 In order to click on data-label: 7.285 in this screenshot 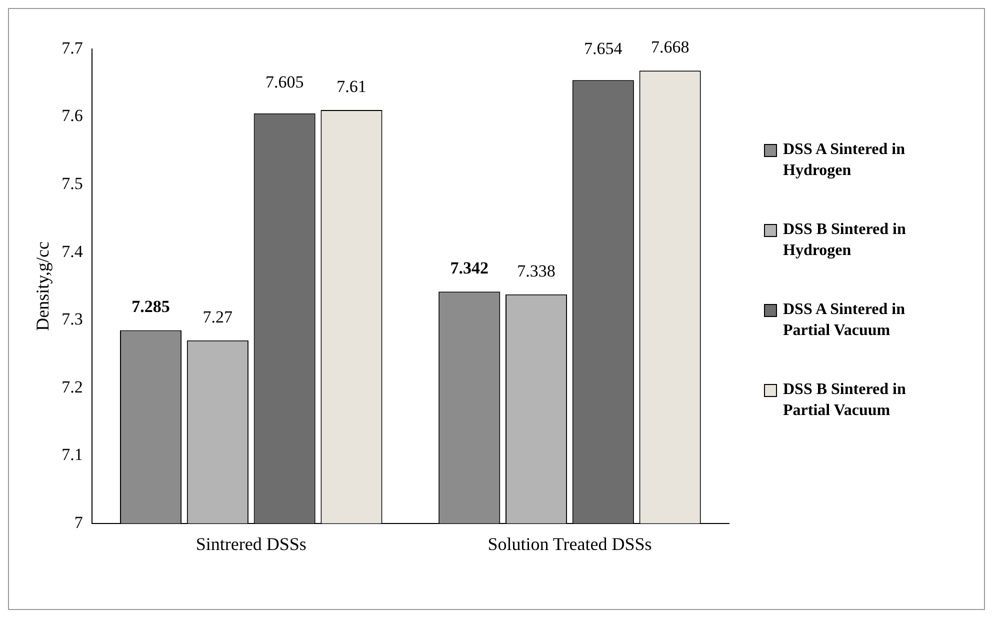, I will do `click(151, 306)`.